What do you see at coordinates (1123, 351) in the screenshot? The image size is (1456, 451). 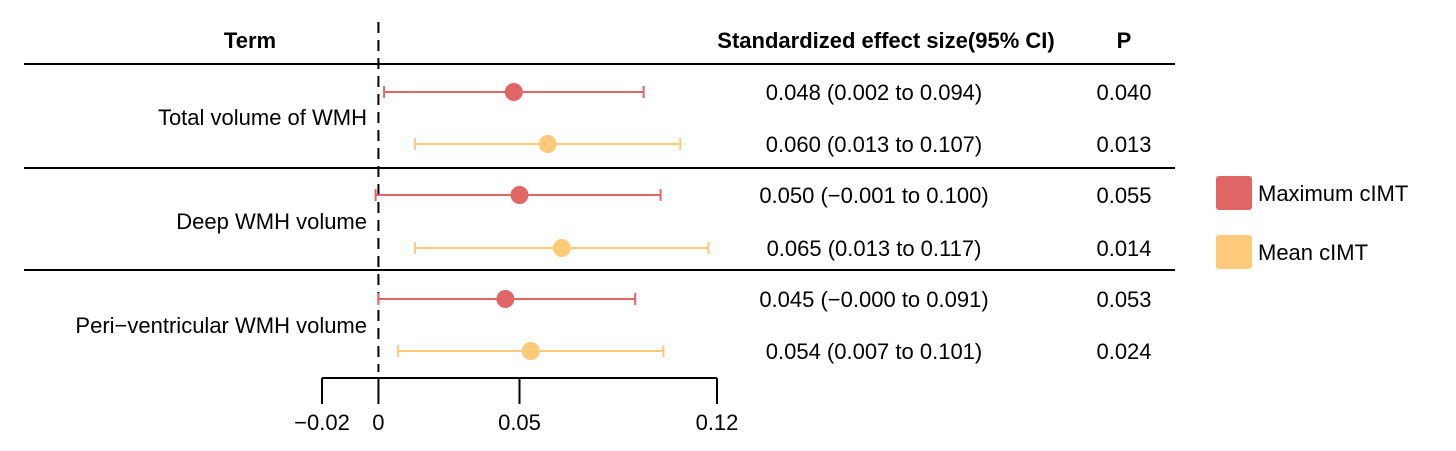 I see `p-value-text: 0.024` at bounding box center [1123, 351].